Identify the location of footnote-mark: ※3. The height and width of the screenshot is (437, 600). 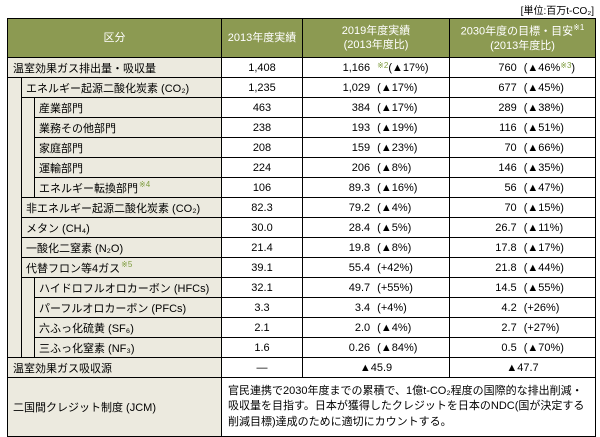
(566, 65).